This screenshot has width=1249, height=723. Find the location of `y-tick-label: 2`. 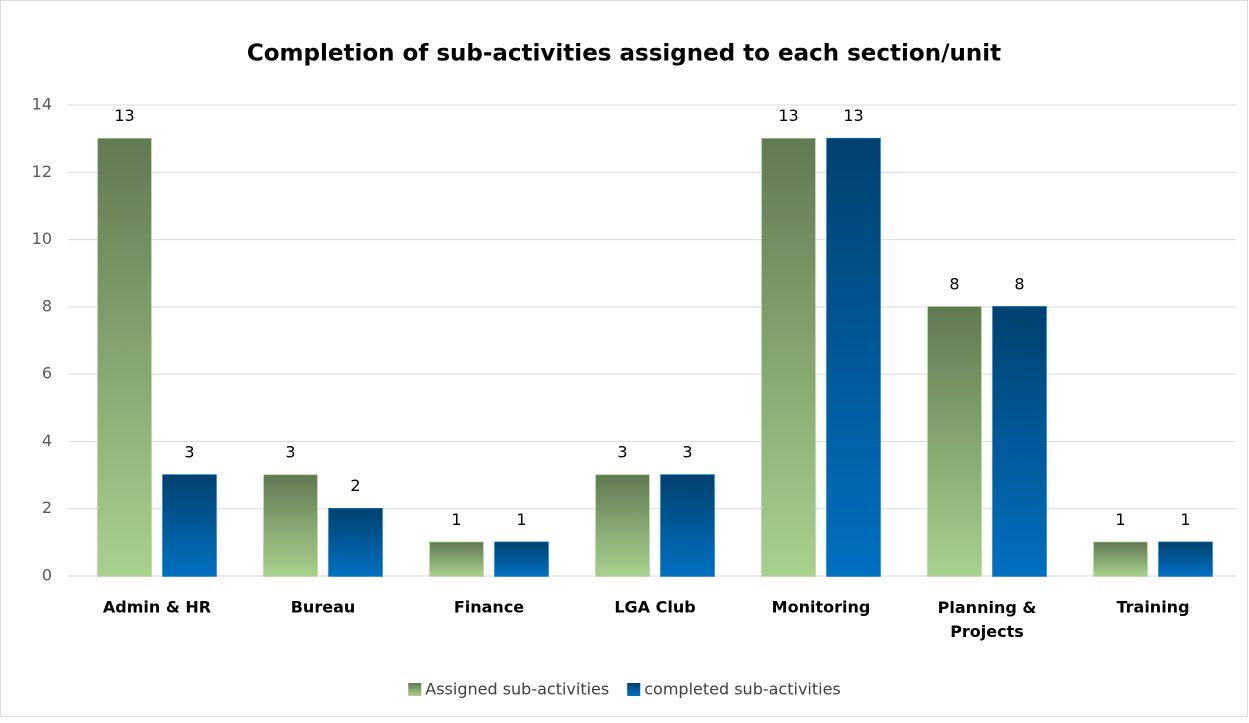

y-tick-label: 2 is located at coordinates (47, 507).